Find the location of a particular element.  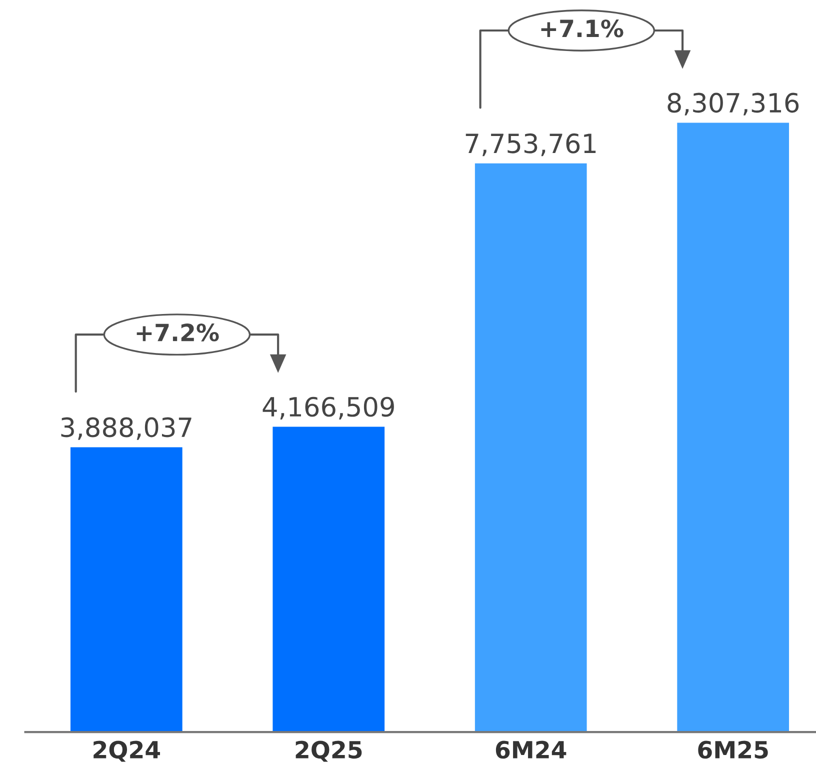

annotation: +7.2% is located at coordinates (177, 333).